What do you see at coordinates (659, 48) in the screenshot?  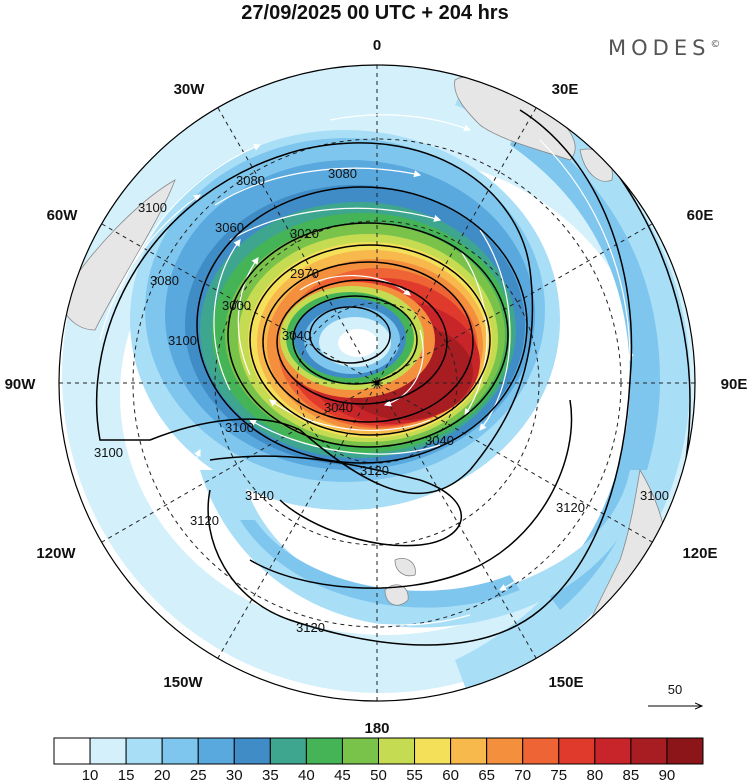 I see `brand-text: MODES` at bounding box center [659, 48].